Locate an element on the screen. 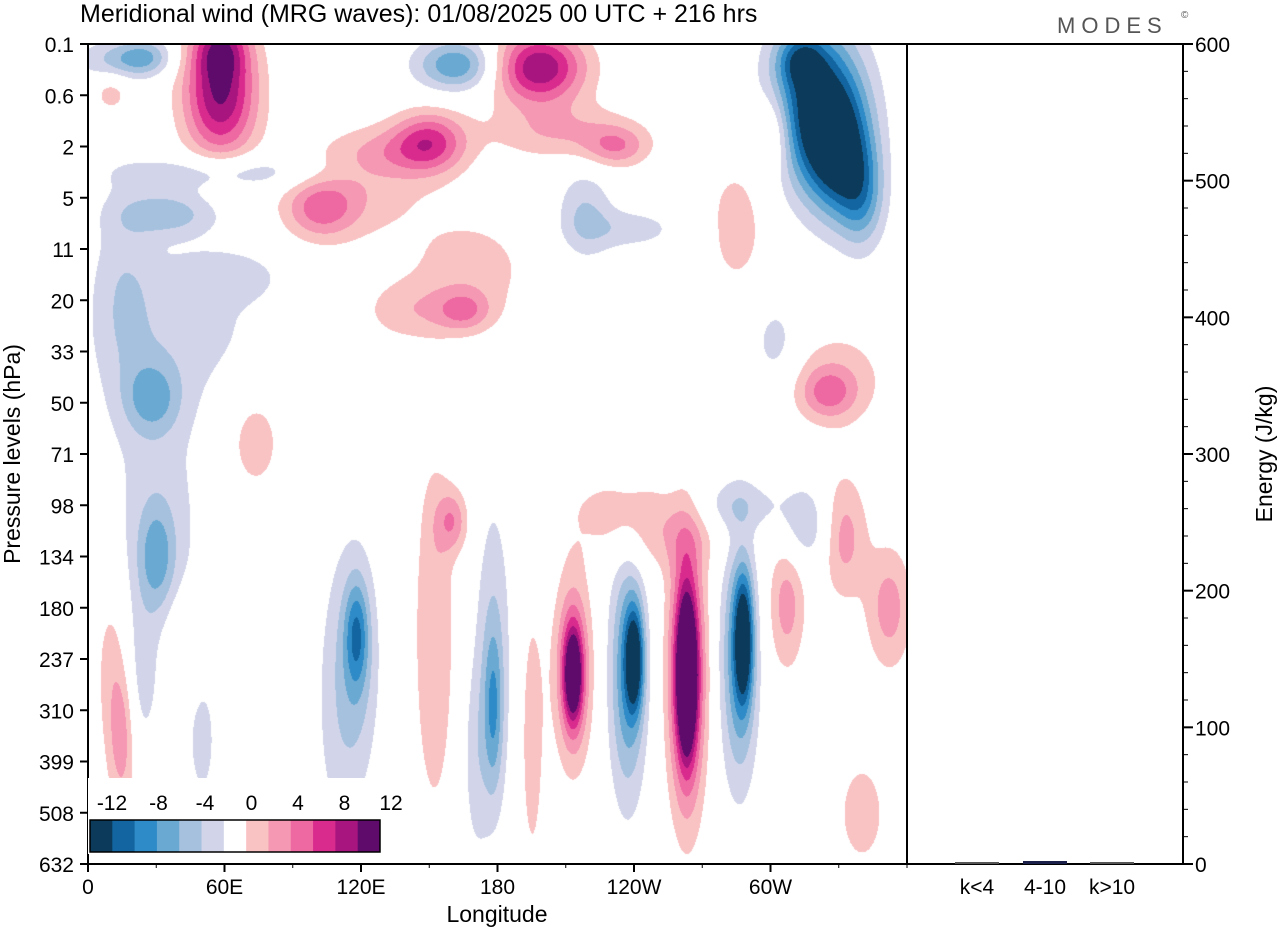  y-tick-label: 508 is located at coordinates (56, 814).